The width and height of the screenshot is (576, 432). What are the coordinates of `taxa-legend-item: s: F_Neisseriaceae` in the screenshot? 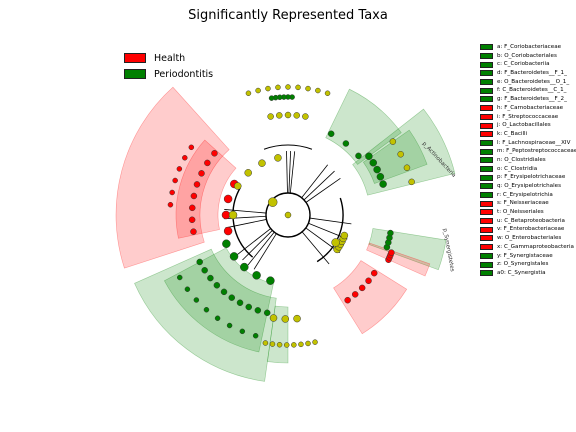 It's located at (528, 203).